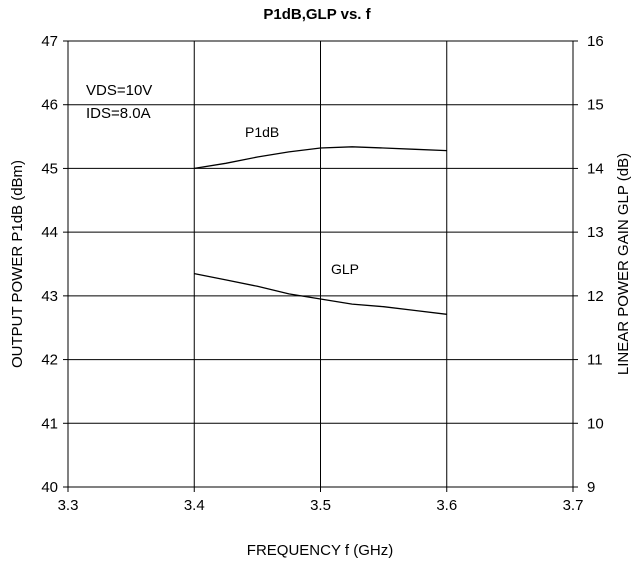 This screenshot has width=642, height=565. Describe the element at coordinates (623, 264) in the screenshot. I see `y-right-axis-label: LINEAR POWER GAIN GLP (dB)` at that location.